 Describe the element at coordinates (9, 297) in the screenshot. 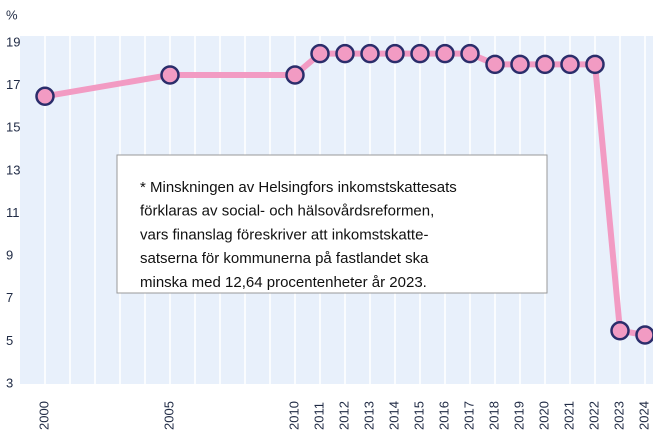

I see `y-tick-label: 7` at that location.